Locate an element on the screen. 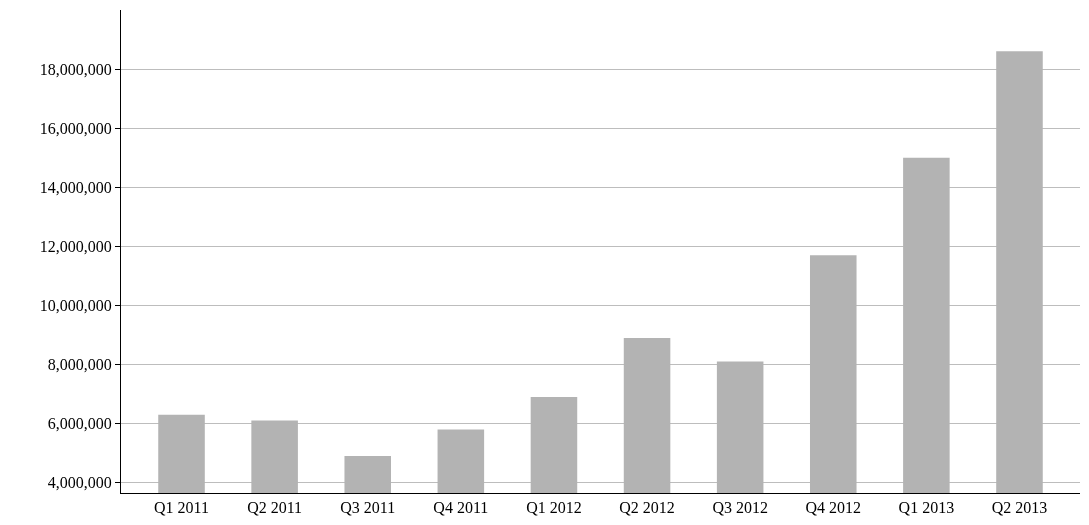 The height and width of the screenshot is (525, 1089). x-tick-label: Q4 2012 is located at coordinates (833, 508).